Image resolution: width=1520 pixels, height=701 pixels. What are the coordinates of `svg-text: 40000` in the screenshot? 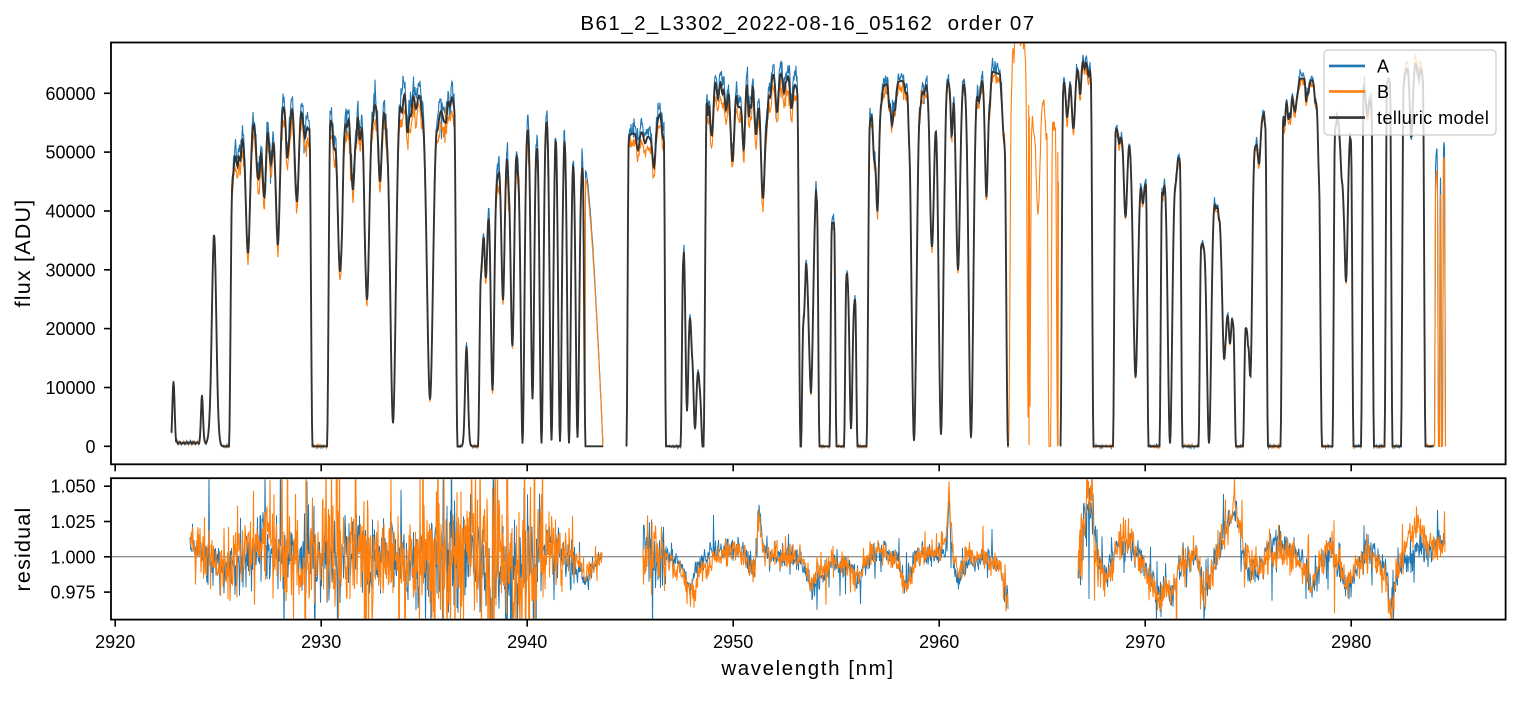 It's located at (70, 212).